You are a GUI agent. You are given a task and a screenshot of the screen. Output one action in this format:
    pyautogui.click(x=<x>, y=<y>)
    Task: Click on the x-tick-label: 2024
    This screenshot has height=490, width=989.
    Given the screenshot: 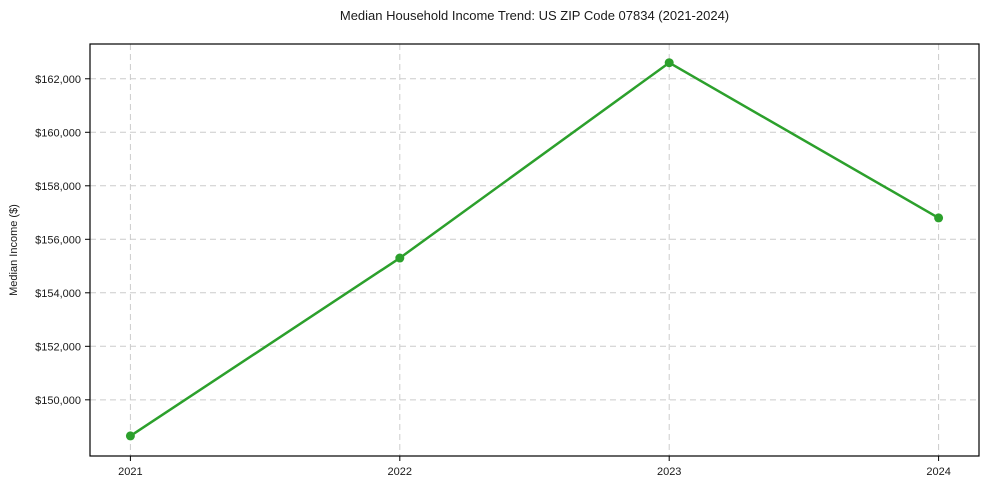 What is the action you would take?
    pyautogui.click(x=938, y=472)
    